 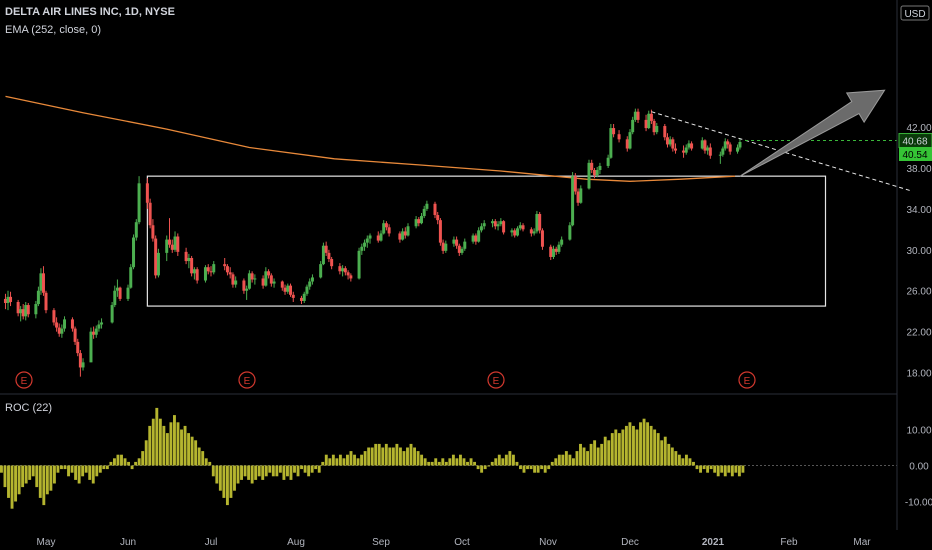 I want to click on up-arrow, so click(x=812, y=133).